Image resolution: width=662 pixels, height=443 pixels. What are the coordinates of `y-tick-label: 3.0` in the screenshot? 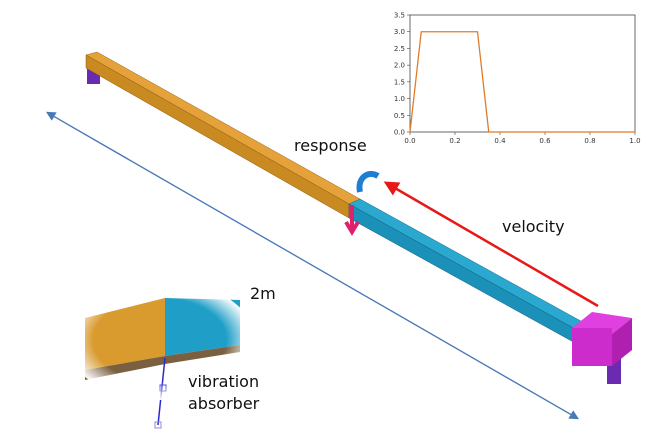 It's located at (399, 32).